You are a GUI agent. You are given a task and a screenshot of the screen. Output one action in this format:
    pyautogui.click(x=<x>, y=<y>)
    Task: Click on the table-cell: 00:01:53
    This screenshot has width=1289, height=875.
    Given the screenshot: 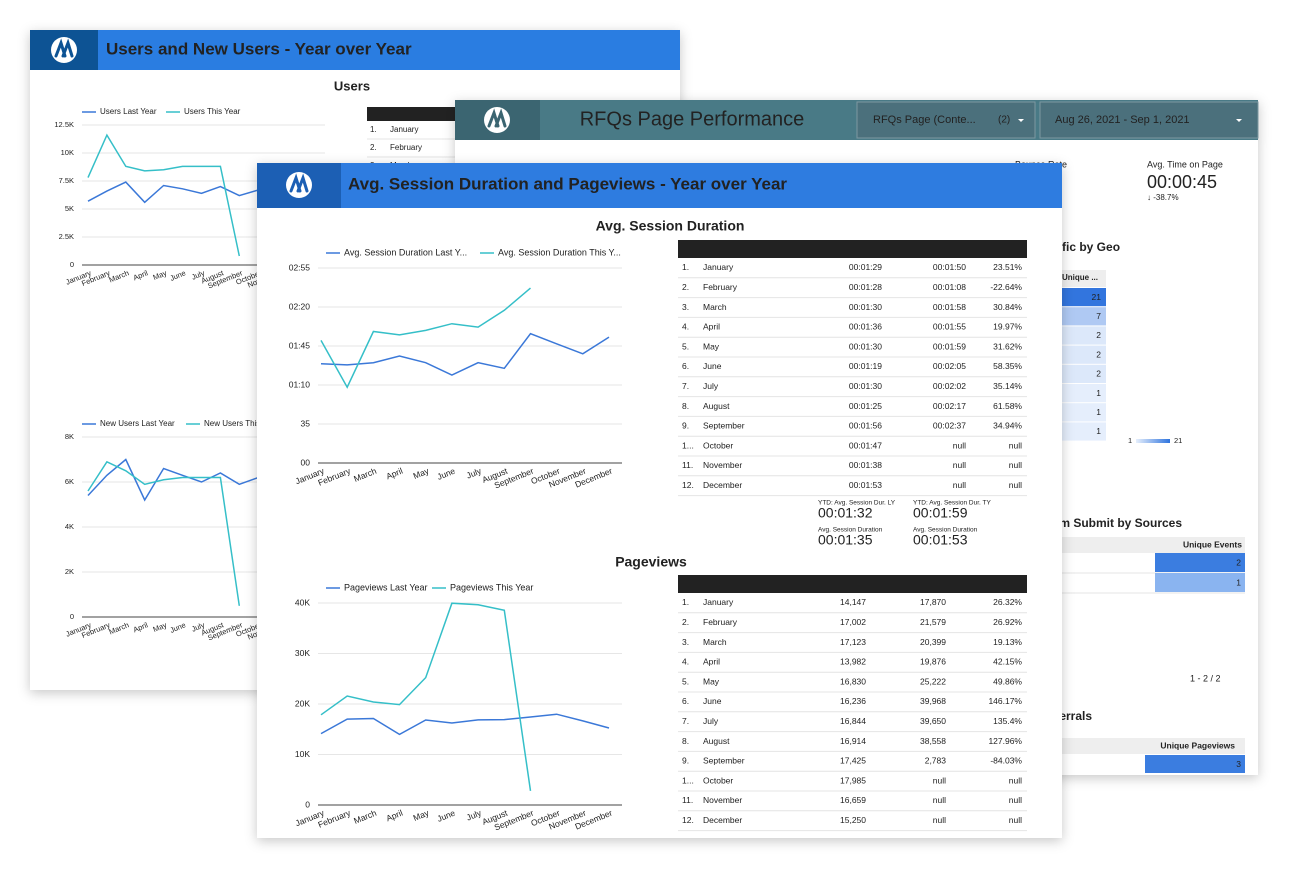 What is the action you would take?
    pyautogui.click(x=865, y=485)
    